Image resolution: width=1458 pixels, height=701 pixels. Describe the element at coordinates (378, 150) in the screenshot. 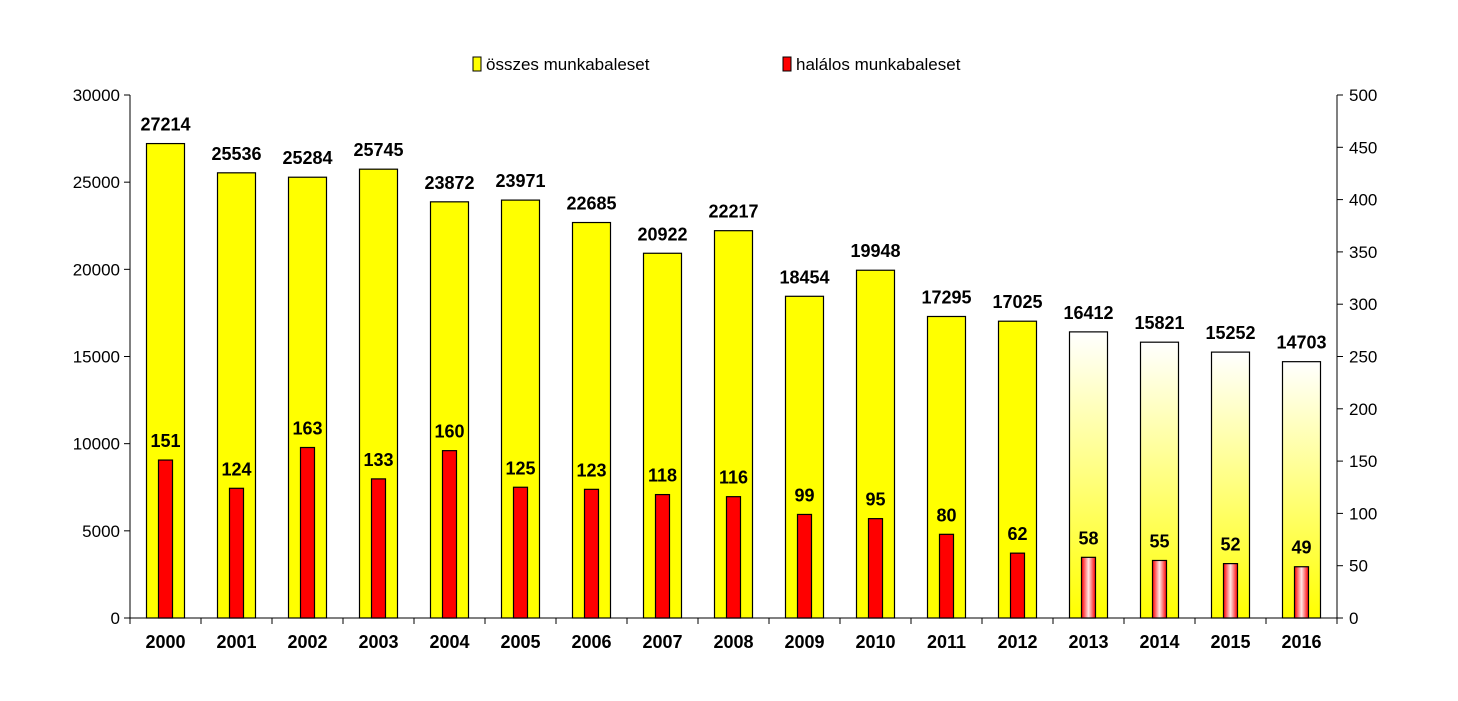

I see `data-label-total: 25745` at that location.